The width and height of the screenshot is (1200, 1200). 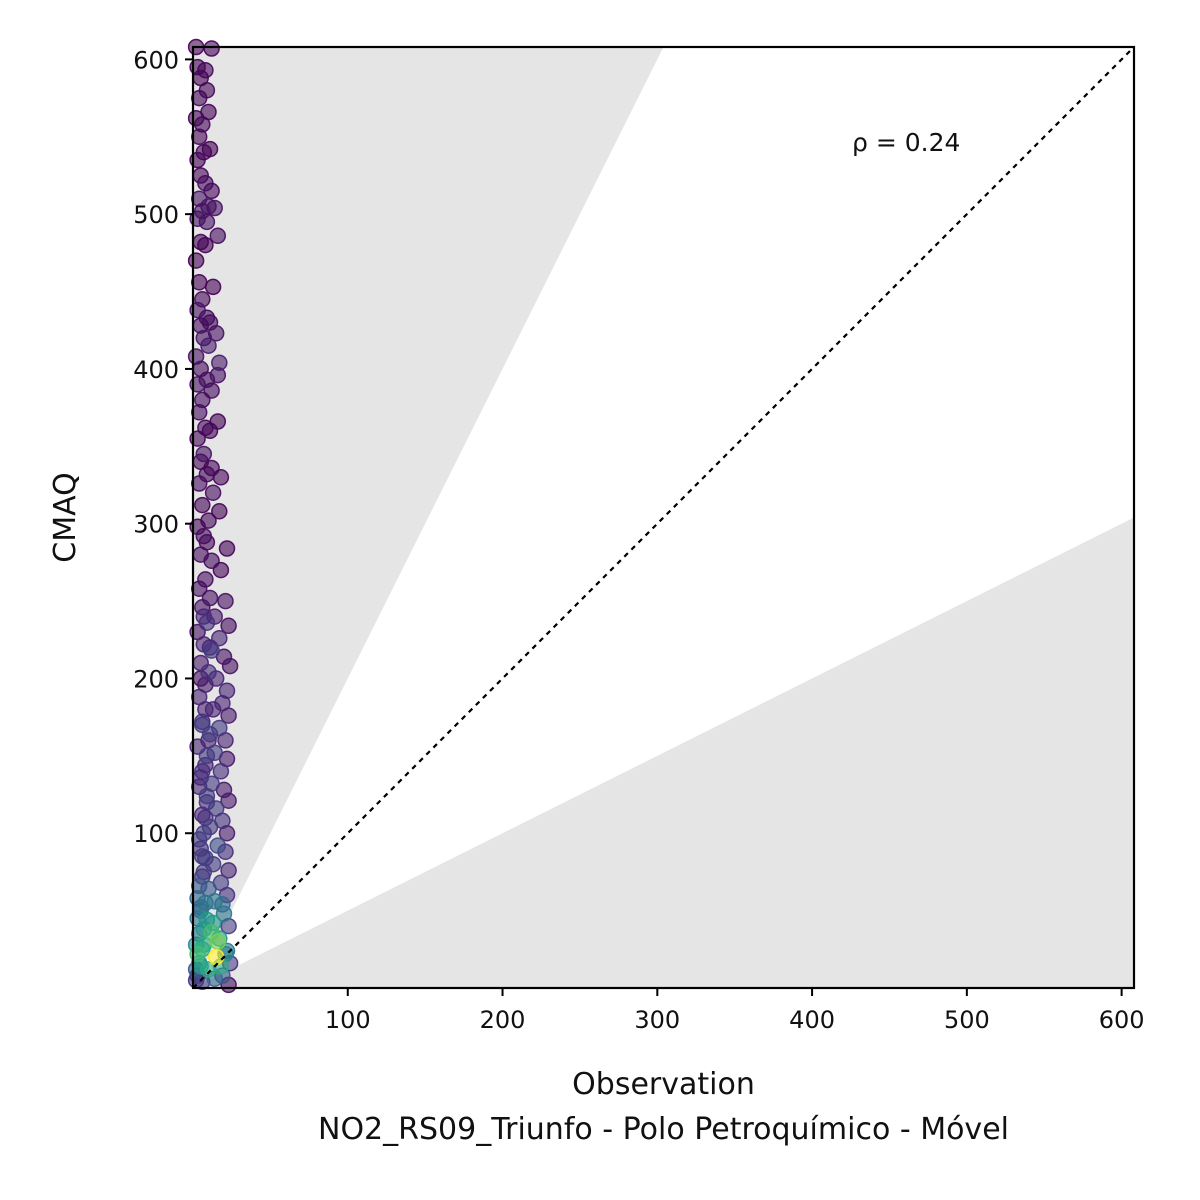 I want to click on y-tick-label: 200, so click(x=156, y=679).